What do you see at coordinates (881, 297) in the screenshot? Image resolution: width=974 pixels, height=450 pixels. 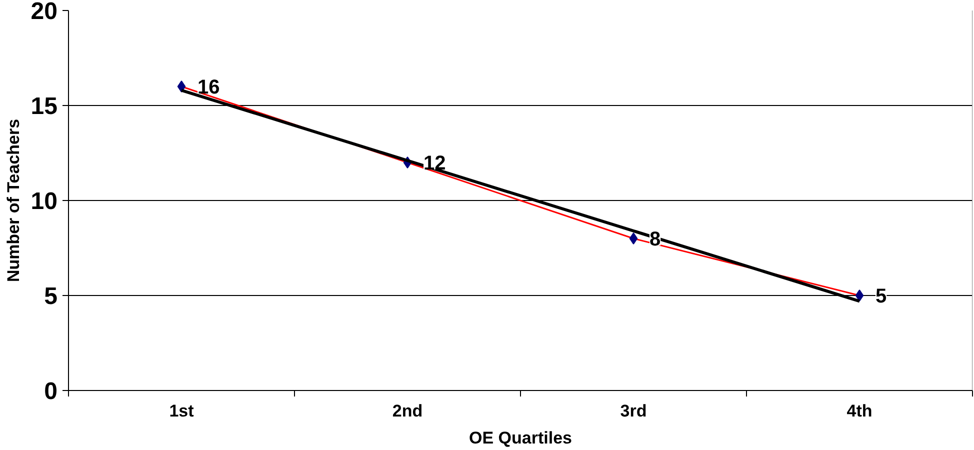 I see `data-label: 5` at bounding box center [881, 297].